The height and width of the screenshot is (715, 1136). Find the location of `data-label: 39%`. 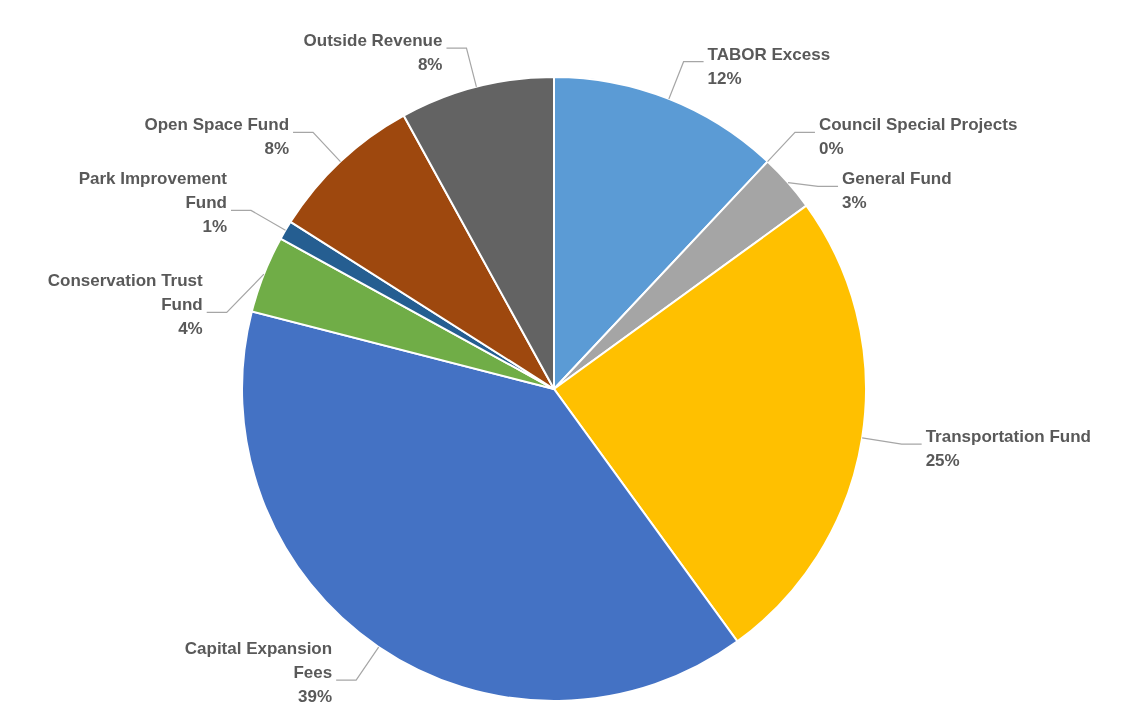

data-label: 39% is located at coordinates (315, 697).